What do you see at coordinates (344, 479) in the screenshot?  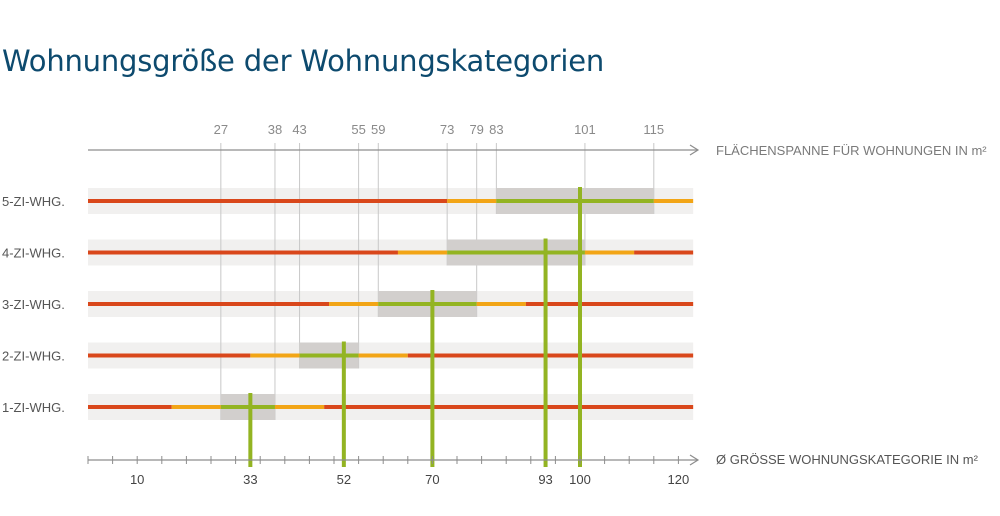 I see `bottom-axis-tick-label: 52` at bounding box center [344, 479].